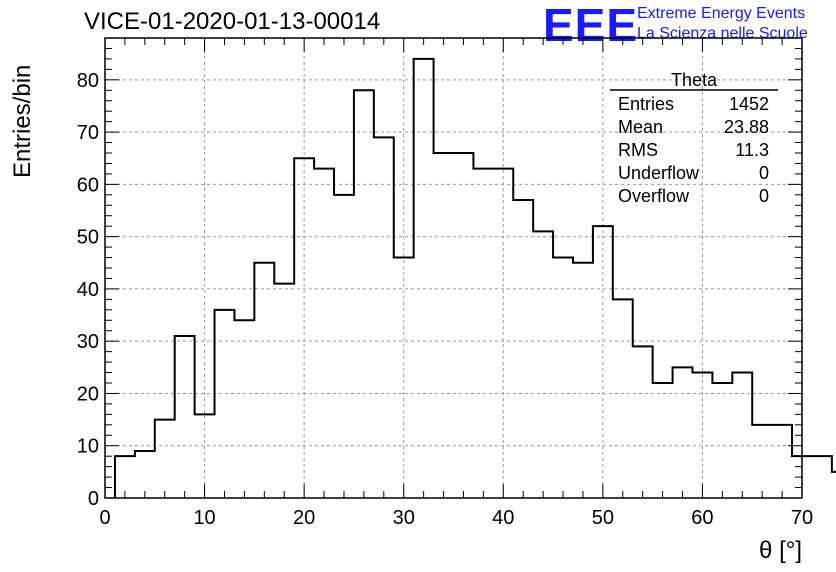 The height and width of the screenshot is (572, 836). I want to click on stats-label: Underflow, so click(659, 173).